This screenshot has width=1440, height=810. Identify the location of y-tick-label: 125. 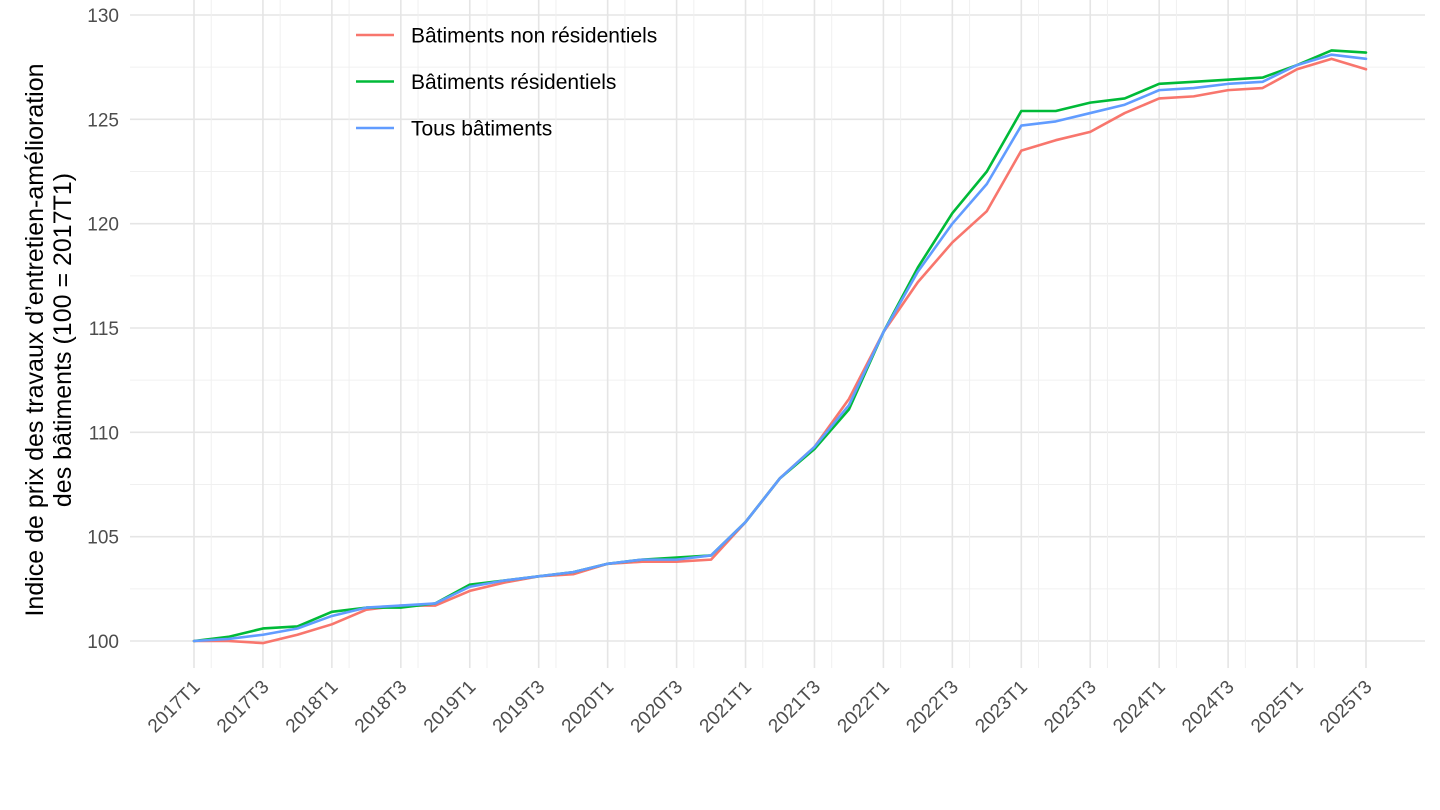
(103, 120).